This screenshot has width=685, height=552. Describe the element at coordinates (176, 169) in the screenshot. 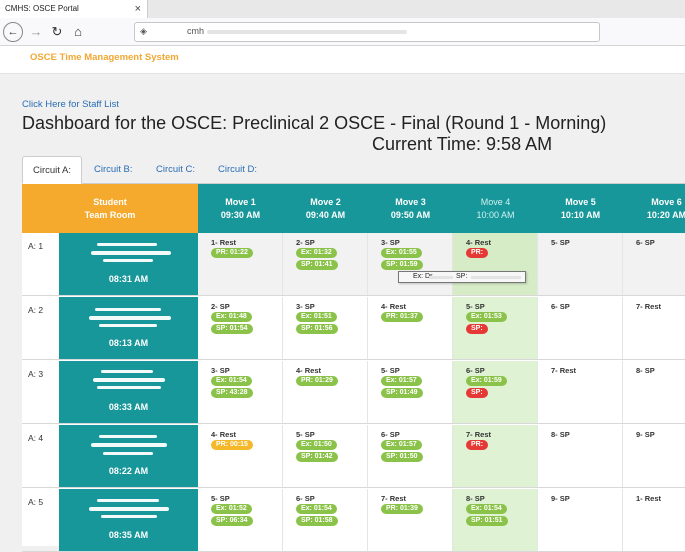

I see `tab-circuit-c: Circuit C:` at that location.